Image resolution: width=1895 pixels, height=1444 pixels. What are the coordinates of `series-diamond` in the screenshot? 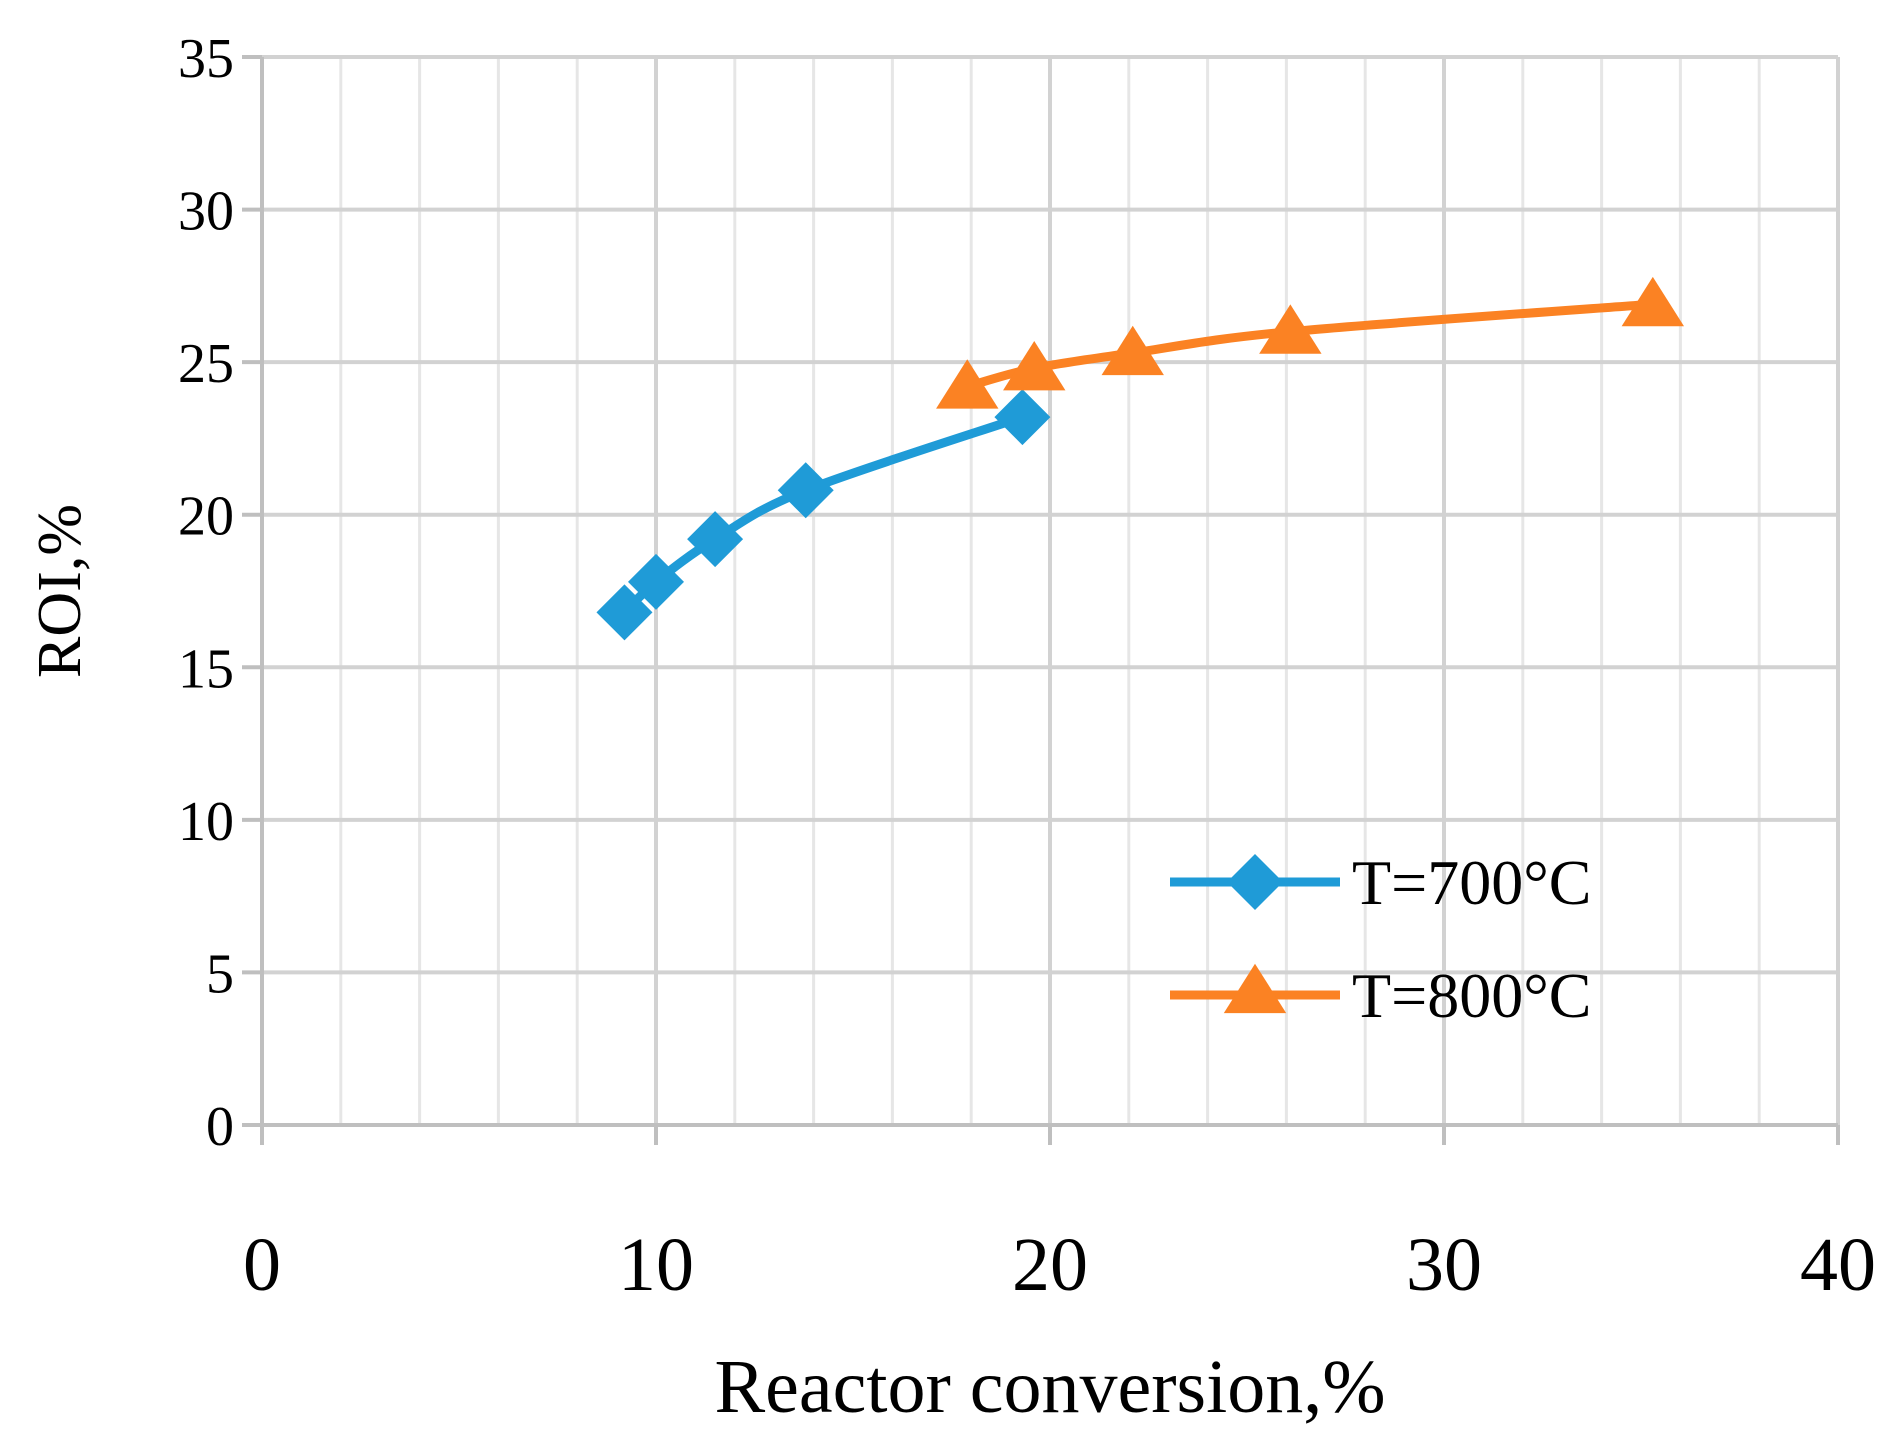 It's located at (823, 515).